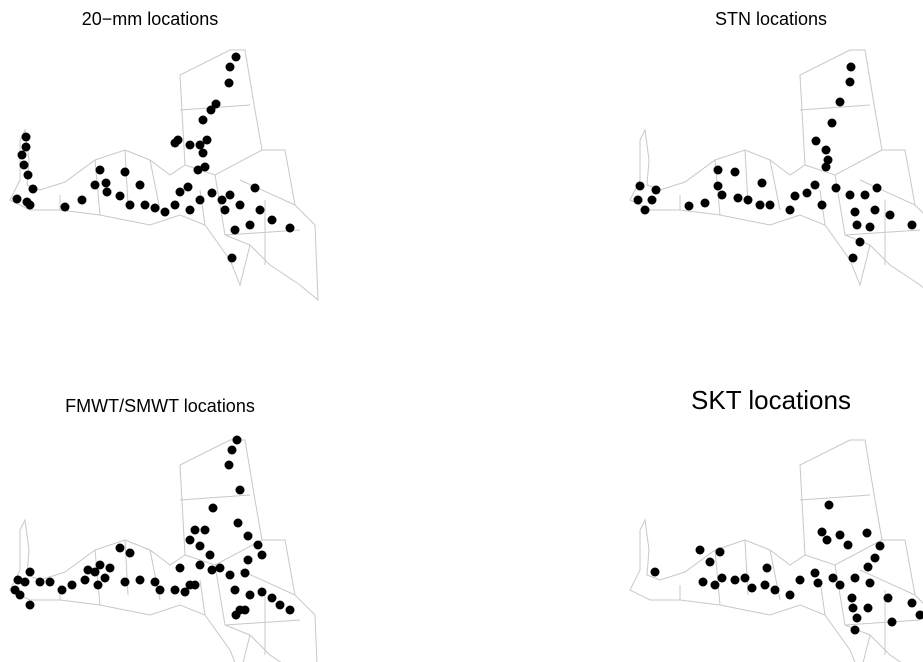 The height and width of the screenshot is (662, 923). What do you see at coordinates (771, 19) in the screenshot?
I see `panel-title: STN locations` at bounding box center [771, 19].